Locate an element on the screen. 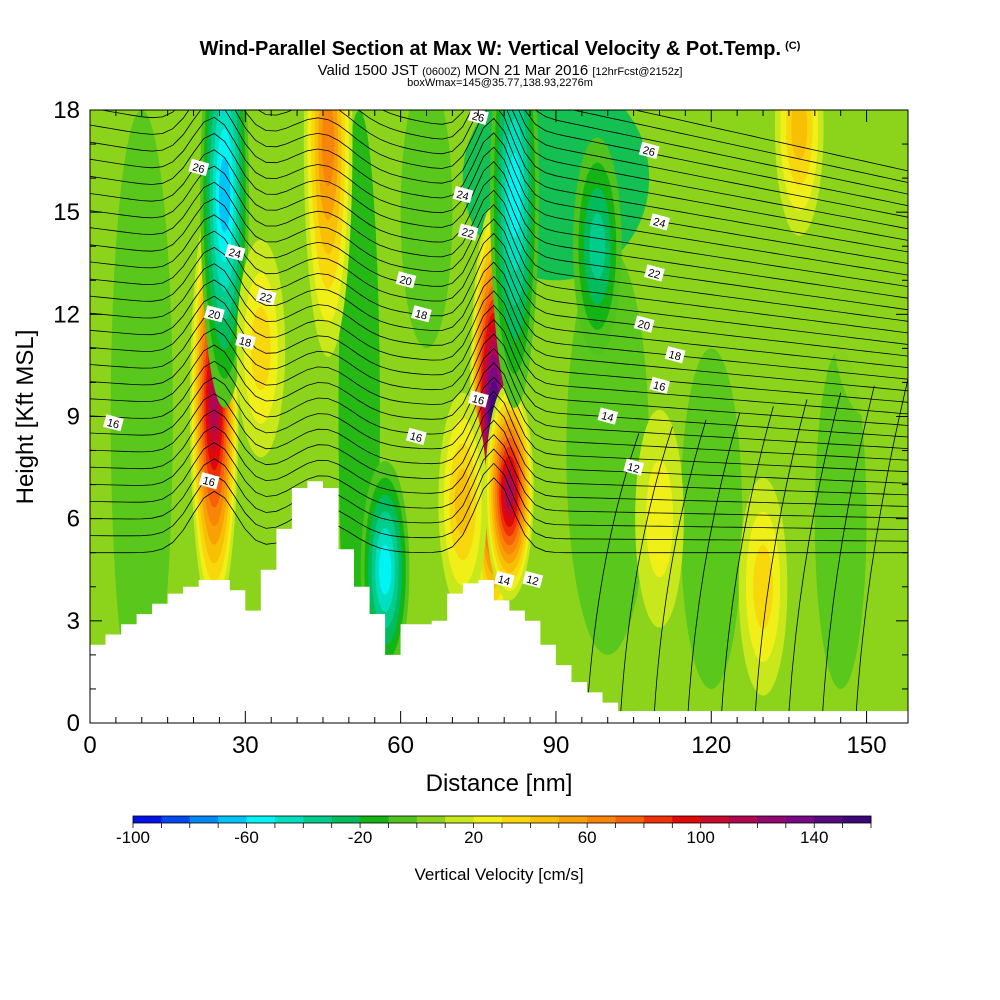  colorbar-tick-label: 60 is located at coordinates (587, 837).